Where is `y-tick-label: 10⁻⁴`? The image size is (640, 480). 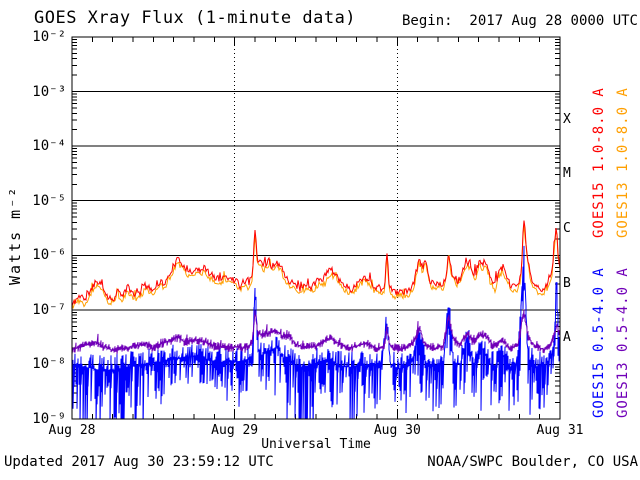 y-tick-label: 10⁻⁴ is located at coordinates (49, 146).